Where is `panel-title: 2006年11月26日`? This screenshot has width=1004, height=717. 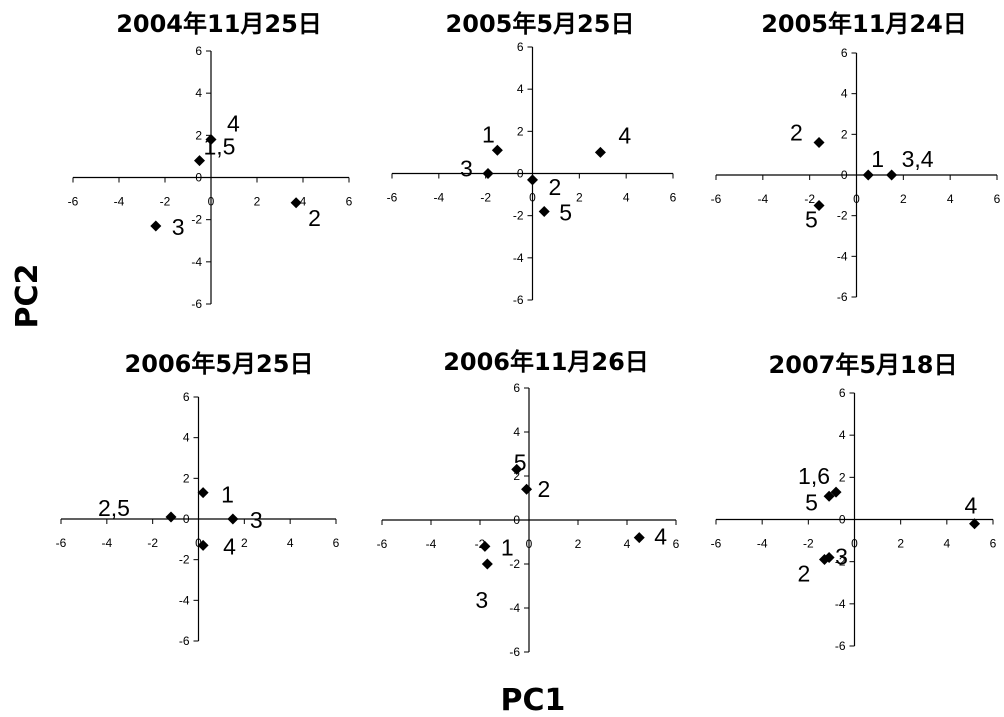 panel-title: 2006年11月26日 is located at coordinates (546, 362).